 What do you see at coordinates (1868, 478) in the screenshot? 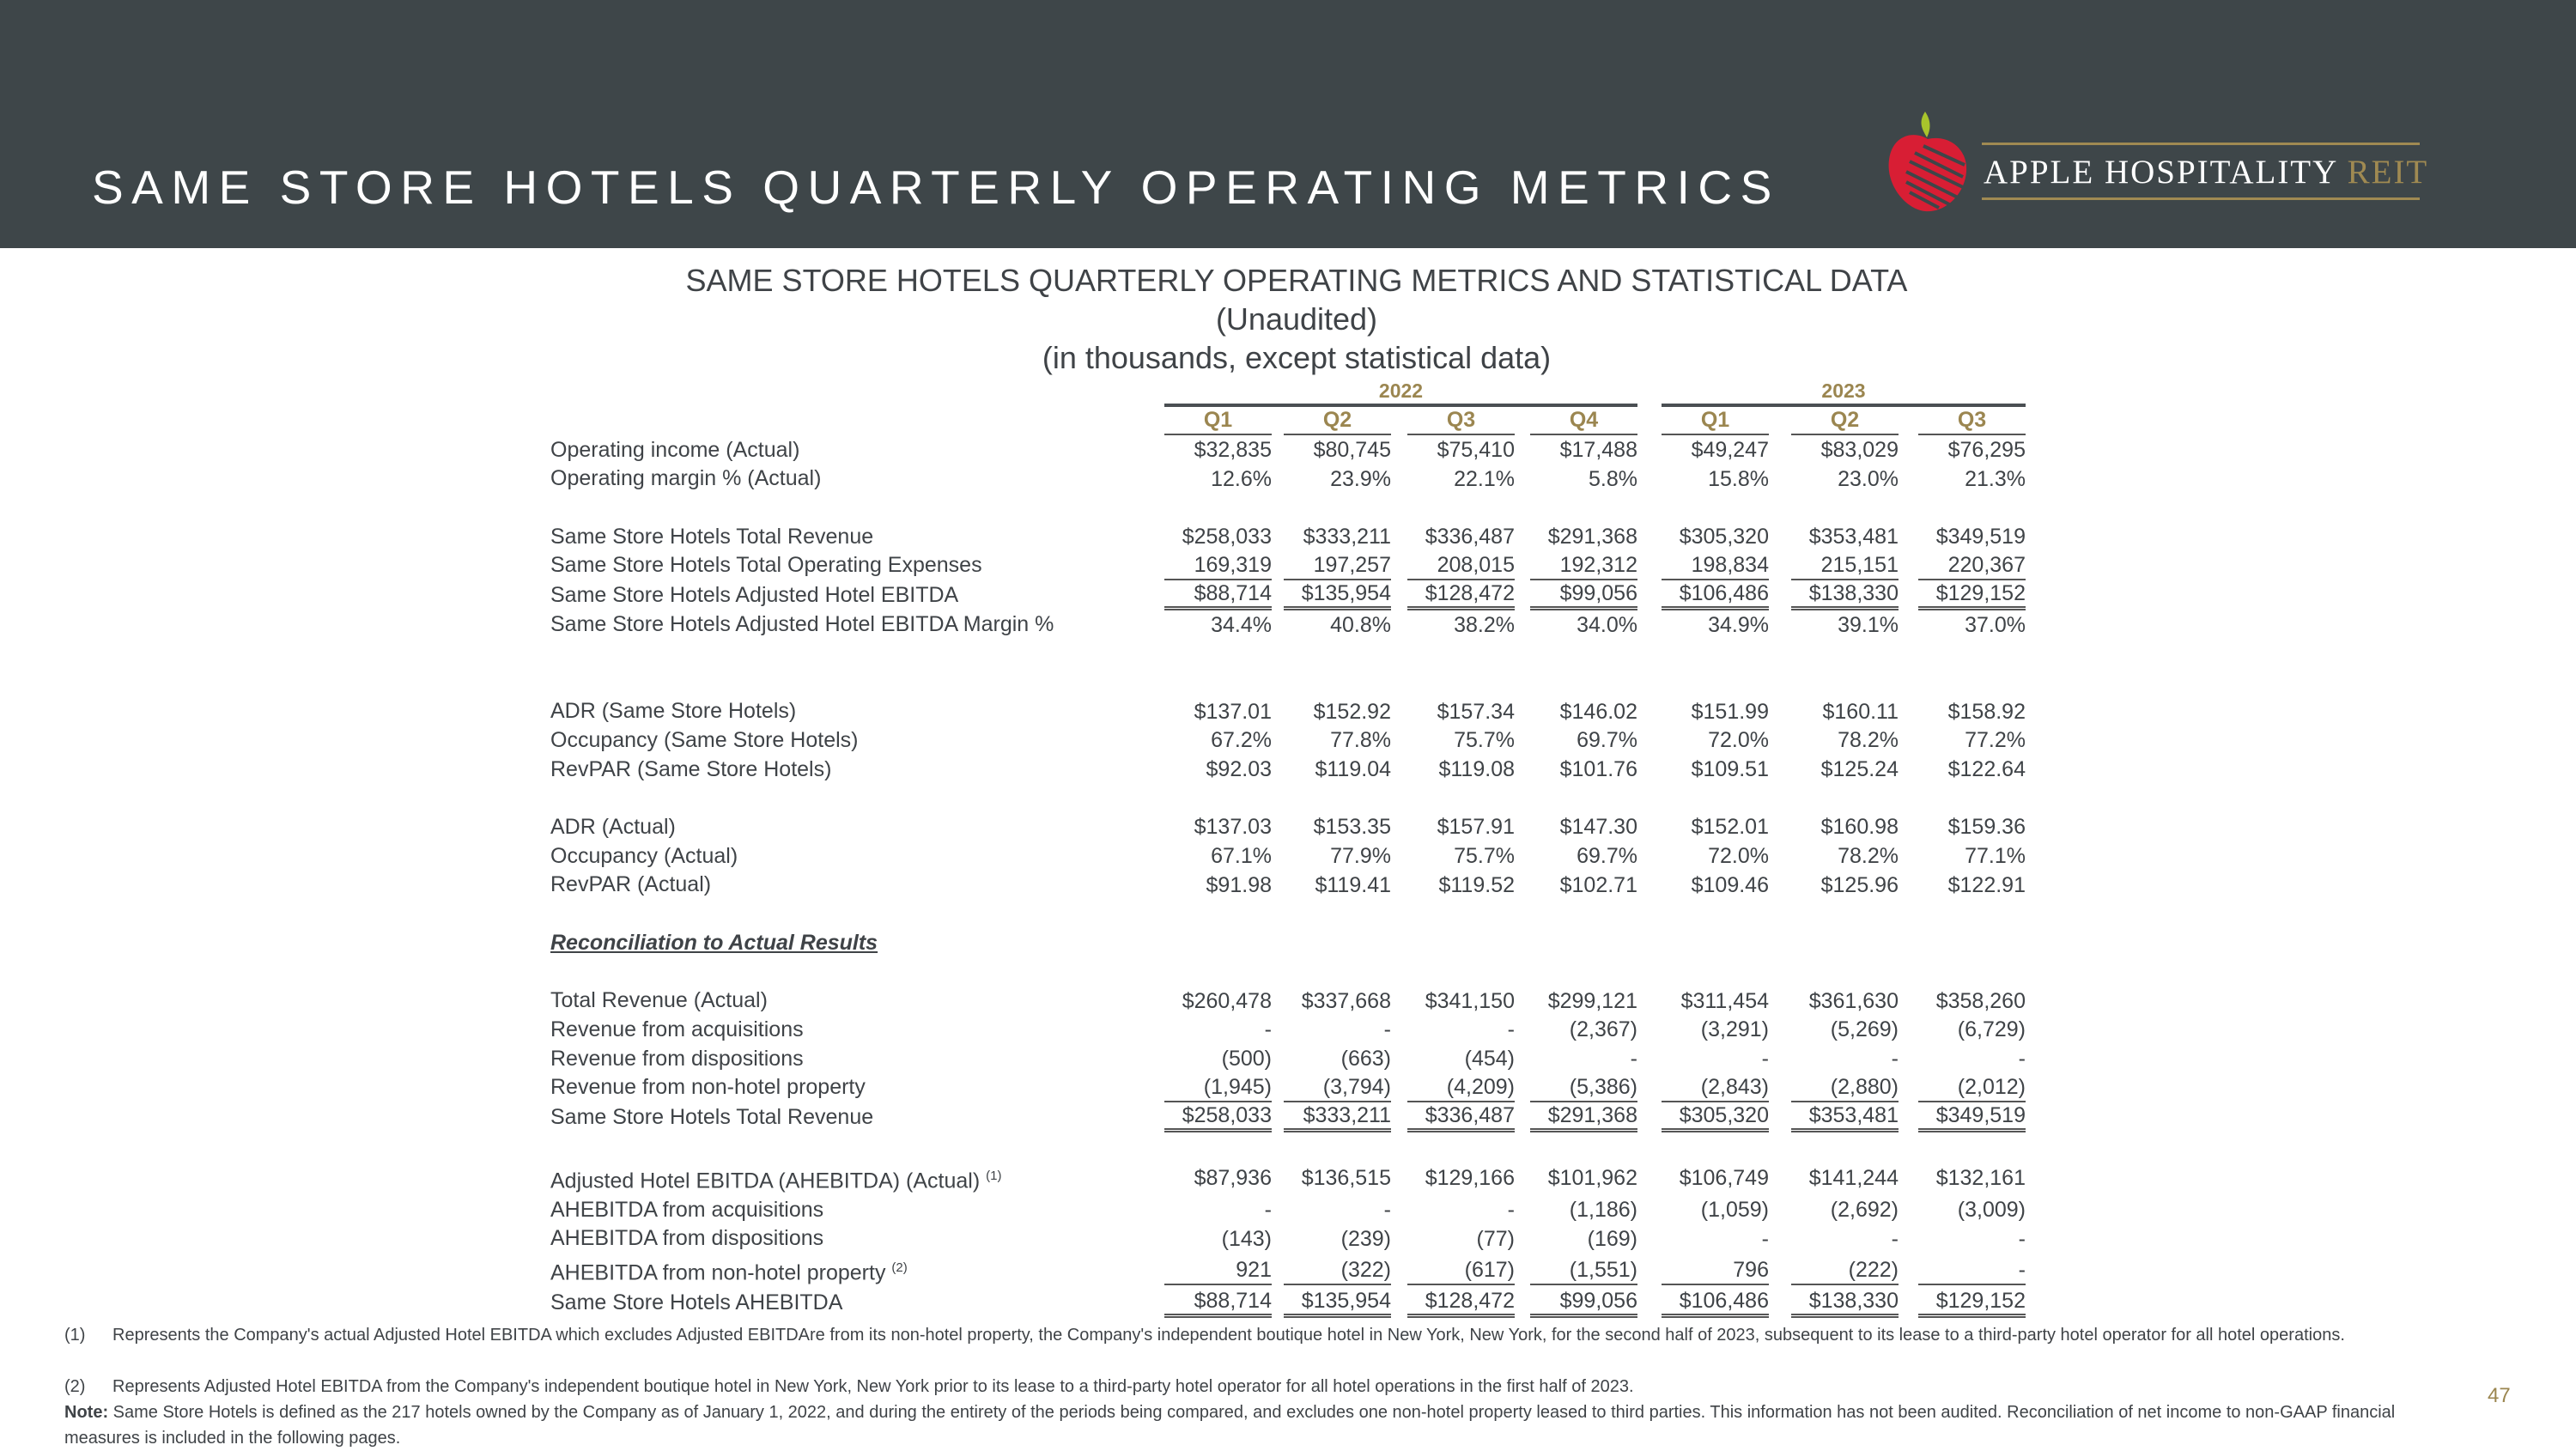
I see `table-cell: 23.0%` at bounding box center [1868, 478].